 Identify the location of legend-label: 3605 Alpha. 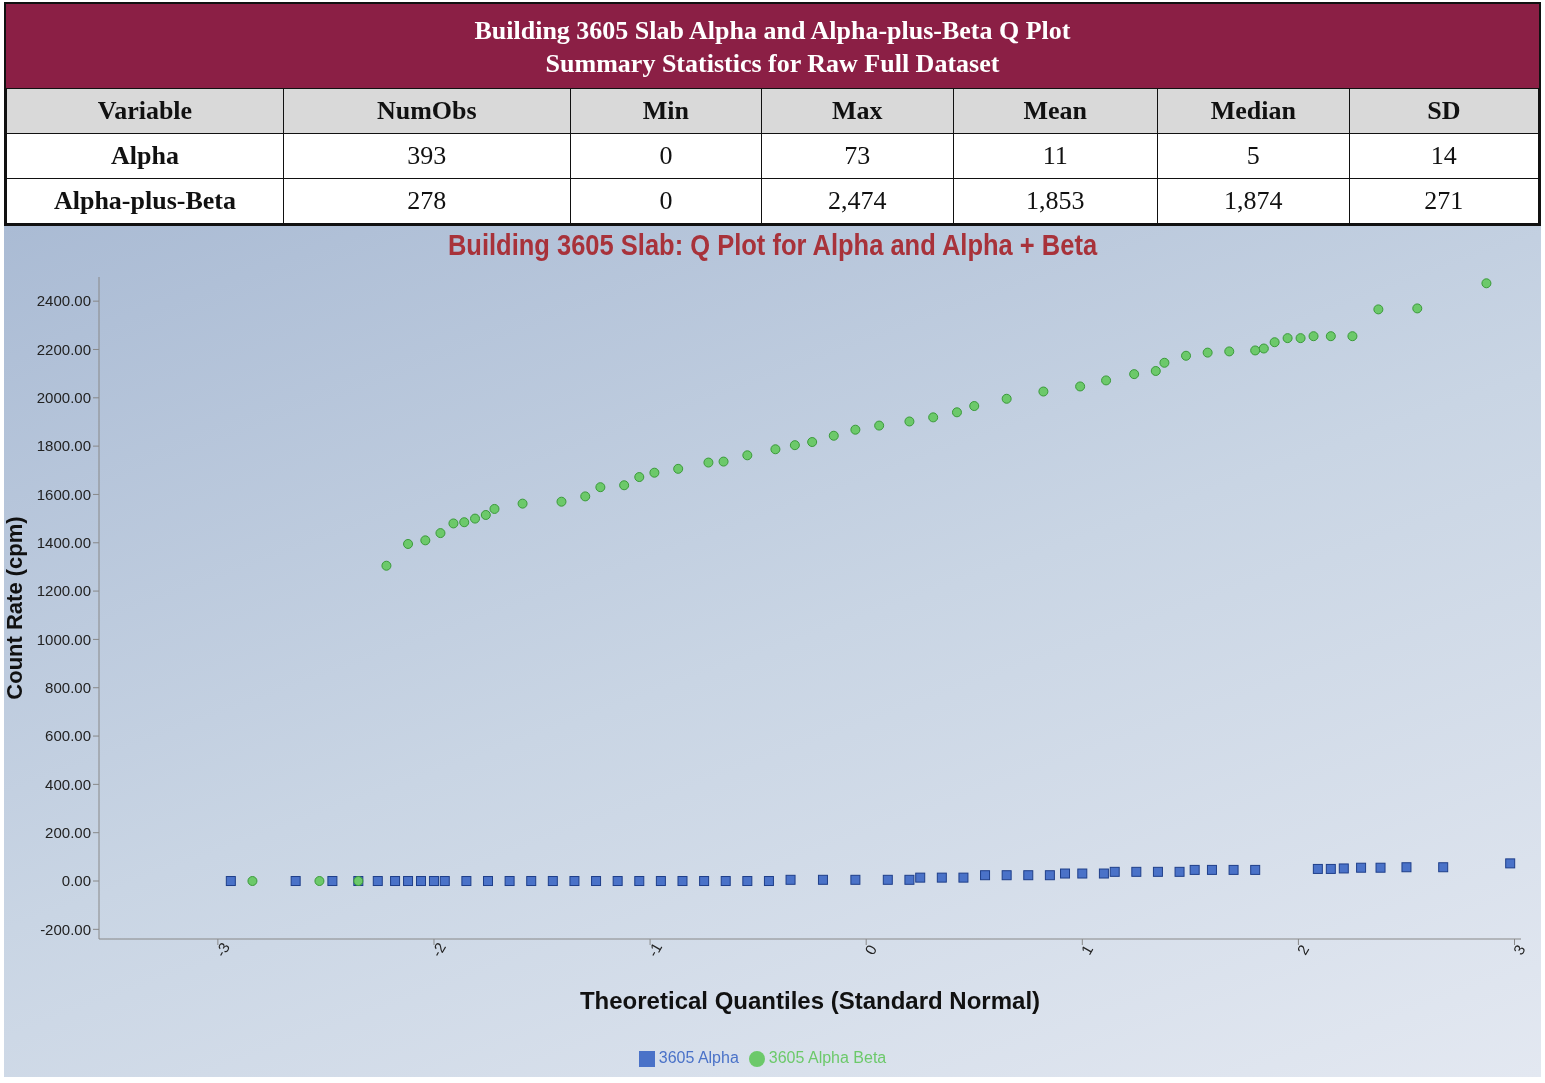
(698, 1057).